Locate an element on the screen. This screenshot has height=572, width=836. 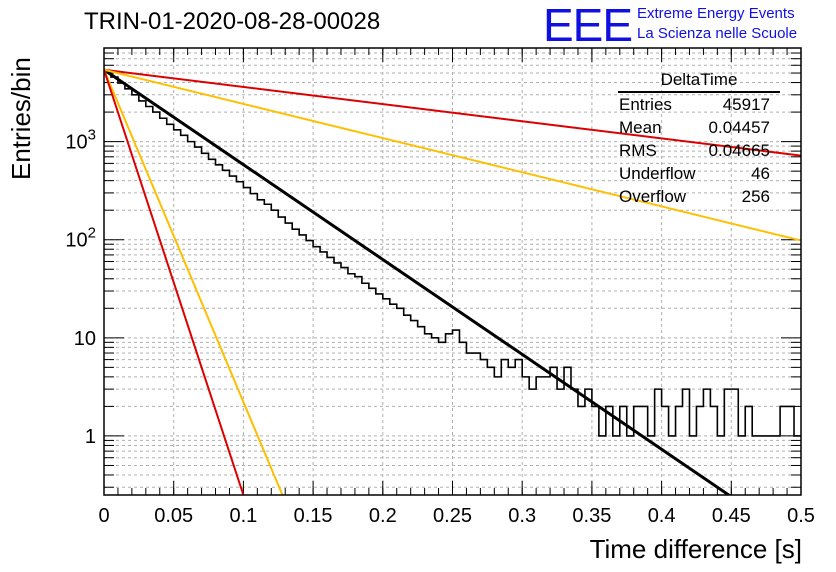
stats-value: 0.04665 is located at coordinates (739, 150).